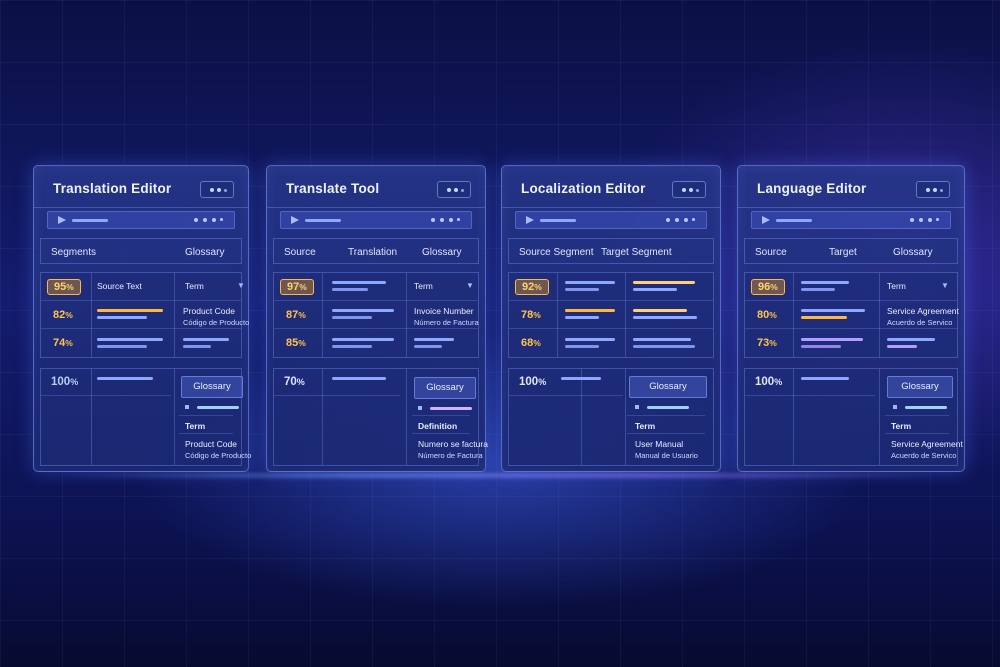 The height and width of the screenshot is (667, 1000). I want to click on panel-title: Language Editor, so click(812, 188).